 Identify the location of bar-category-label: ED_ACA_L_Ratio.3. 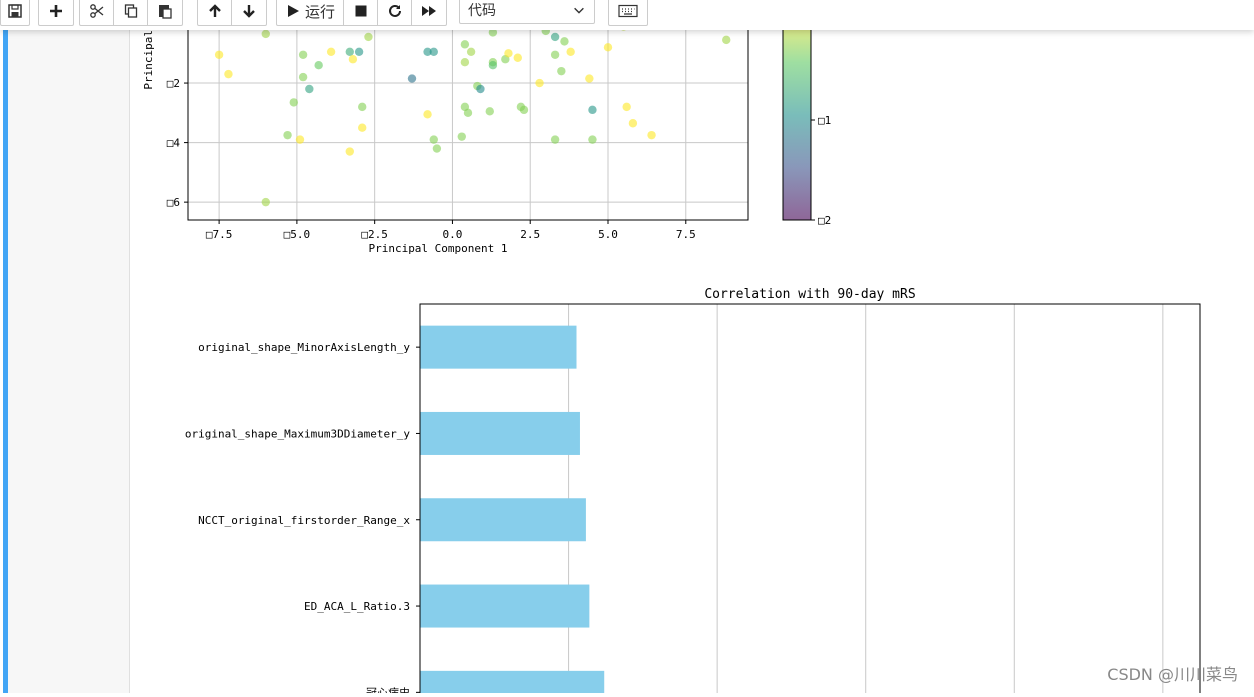
(357, 606).